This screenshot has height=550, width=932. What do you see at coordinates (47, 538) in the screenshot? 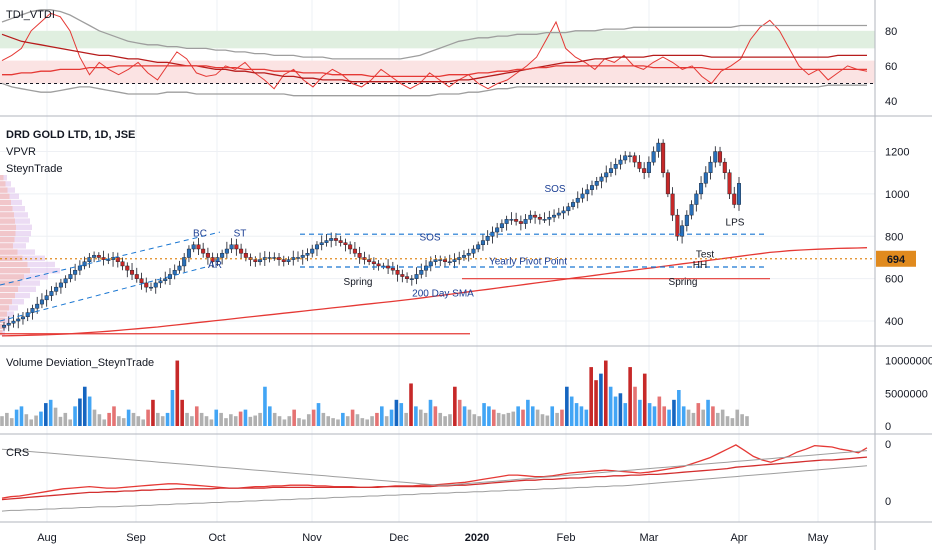
I see `x-tick-0: Aug` at bounding box center [47, 538].